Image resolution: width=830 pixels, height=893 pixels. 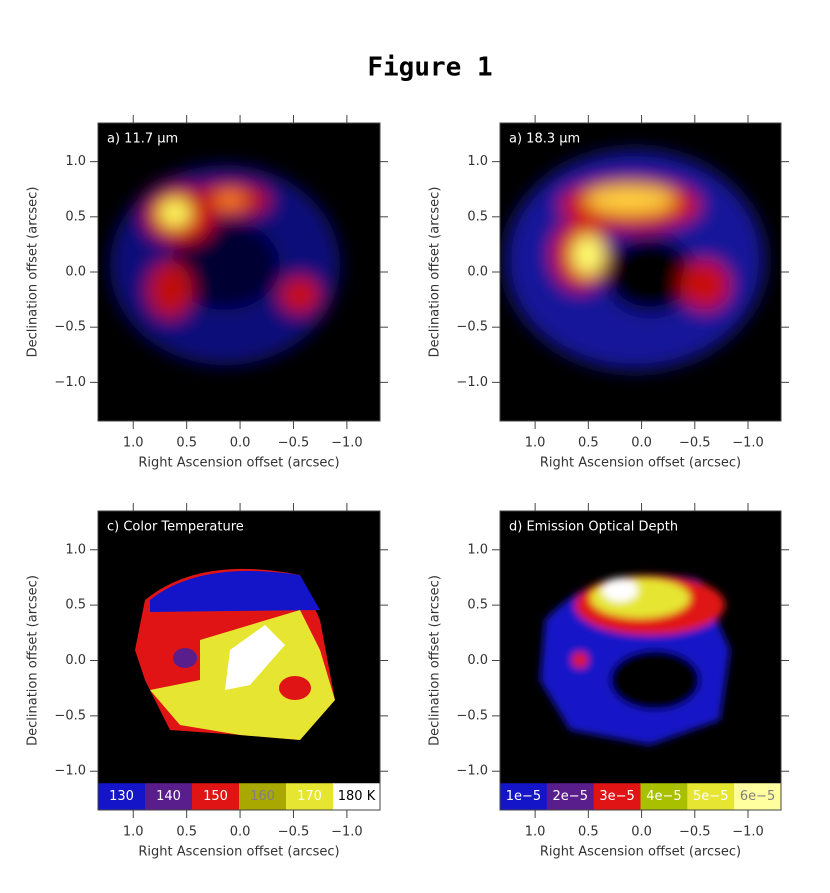 I want to click on panel-title: d) Emission Optical Depth, so click(x=593, y=527).